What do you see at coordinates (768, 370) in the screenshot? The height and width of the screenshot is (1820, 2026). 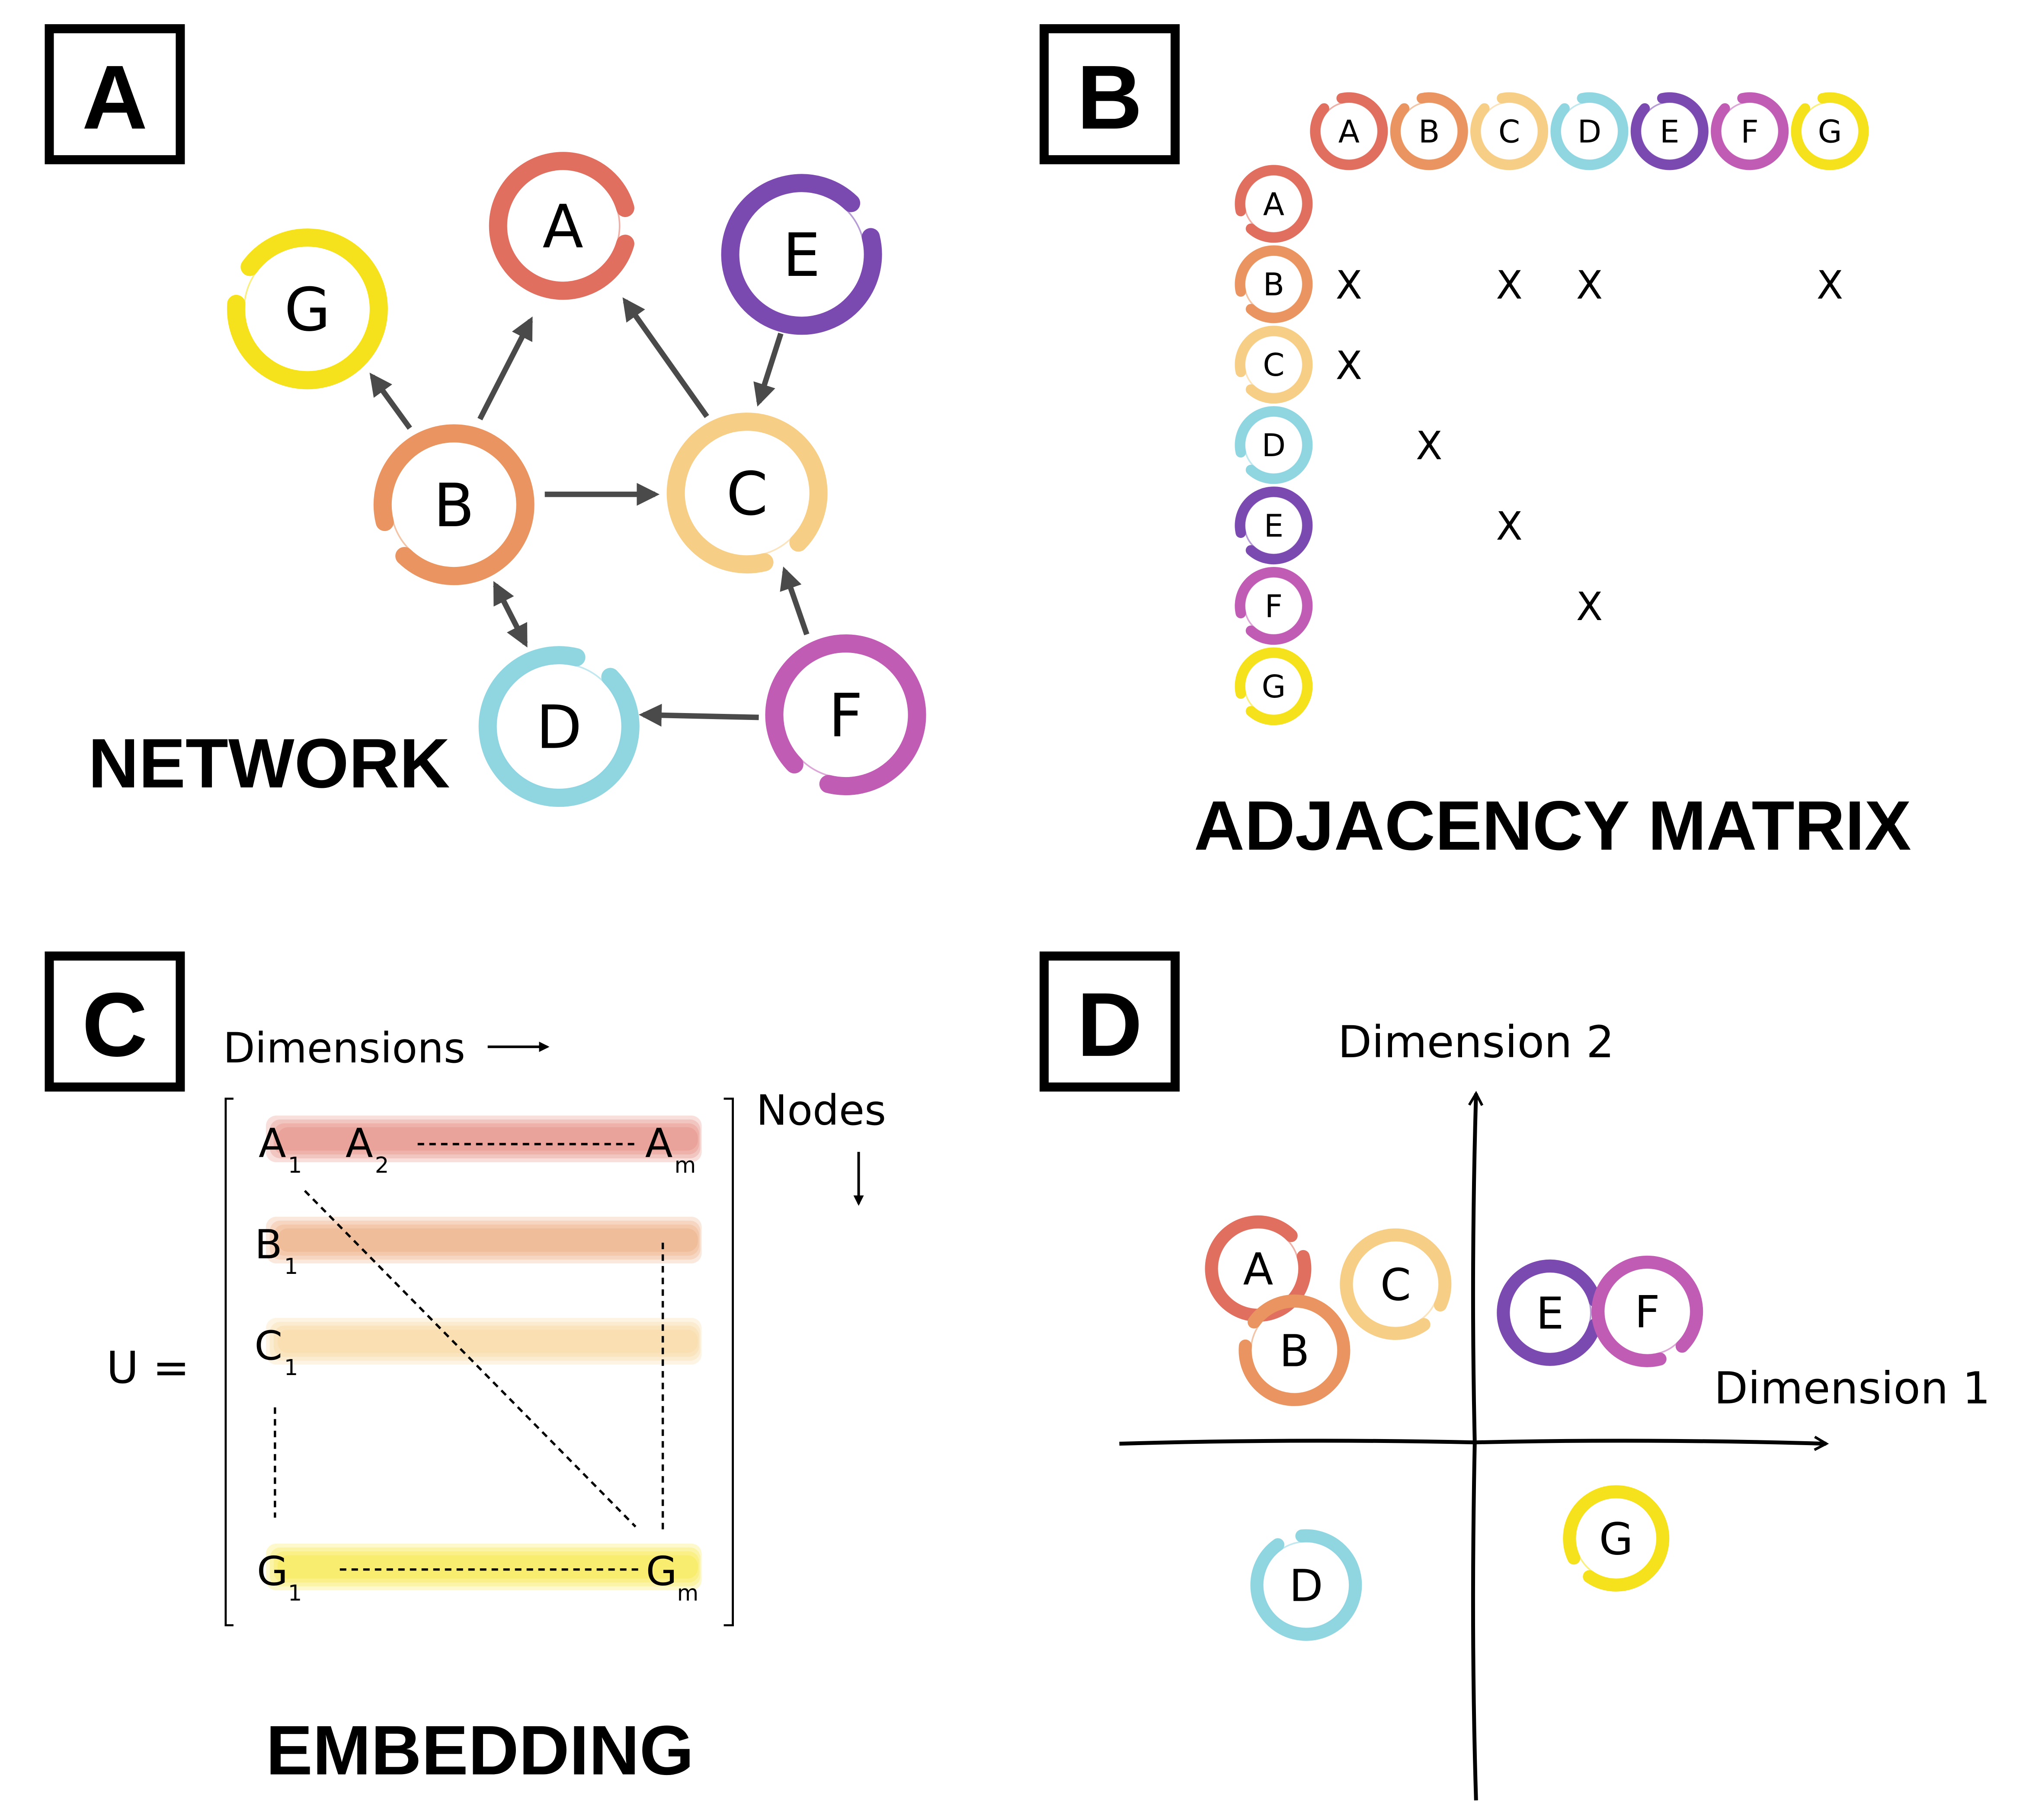 I see `edge-e-to-c` at bounding box center [768, 370].